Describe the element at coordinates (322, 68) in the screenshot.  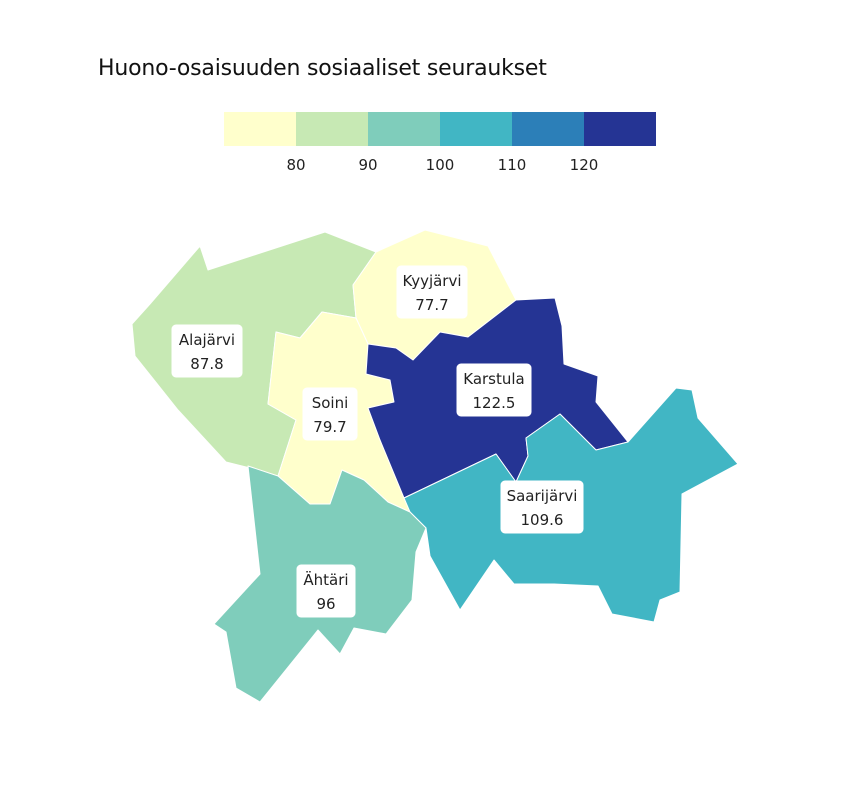
I see `map-title: Huono-osaisuuden sosiaaliset seuraukset` at that location.